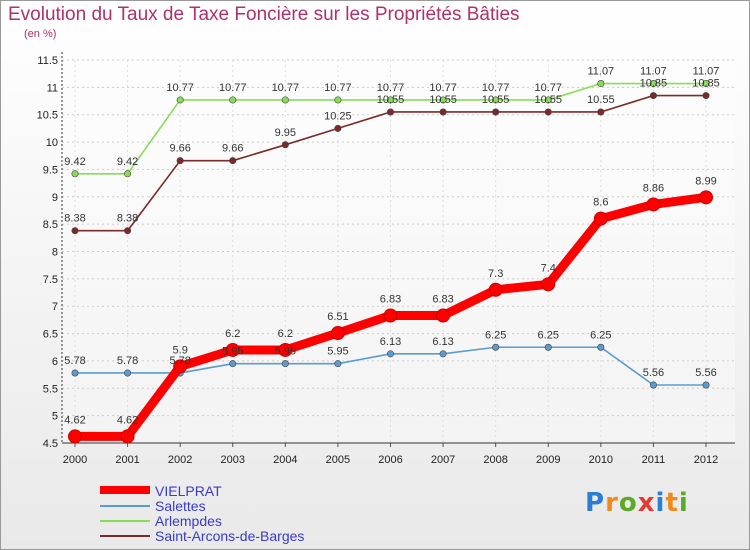 The image size is (750, 550). I want to click on logo-letter: P, so click(595, 503).